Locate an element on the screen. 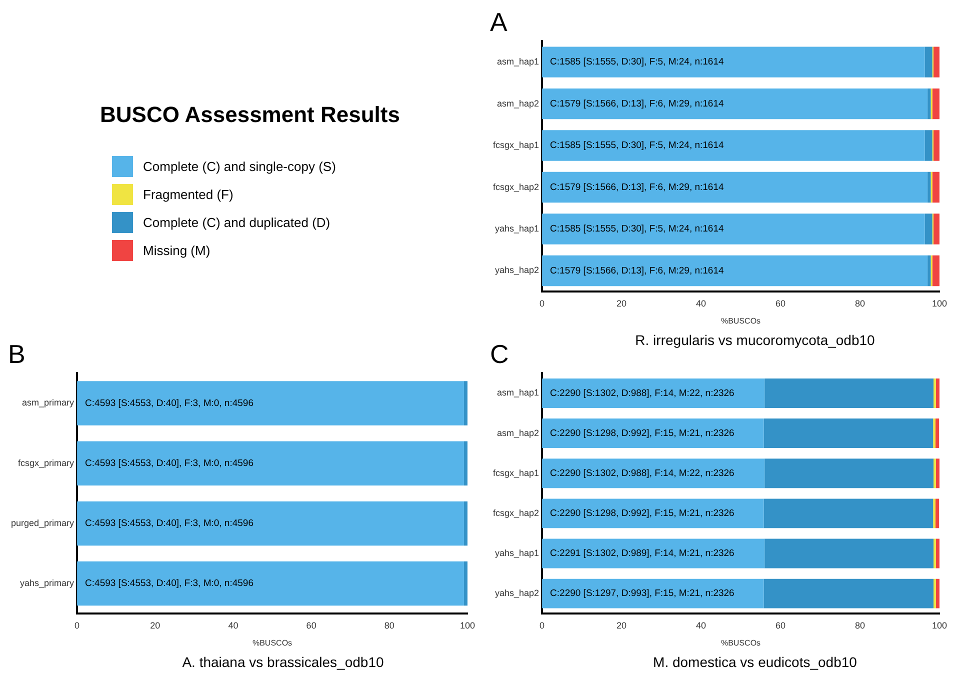 This screenshot has width=953, height=678. y-tick-label: purged_primary is located at coordinates (43, 523).